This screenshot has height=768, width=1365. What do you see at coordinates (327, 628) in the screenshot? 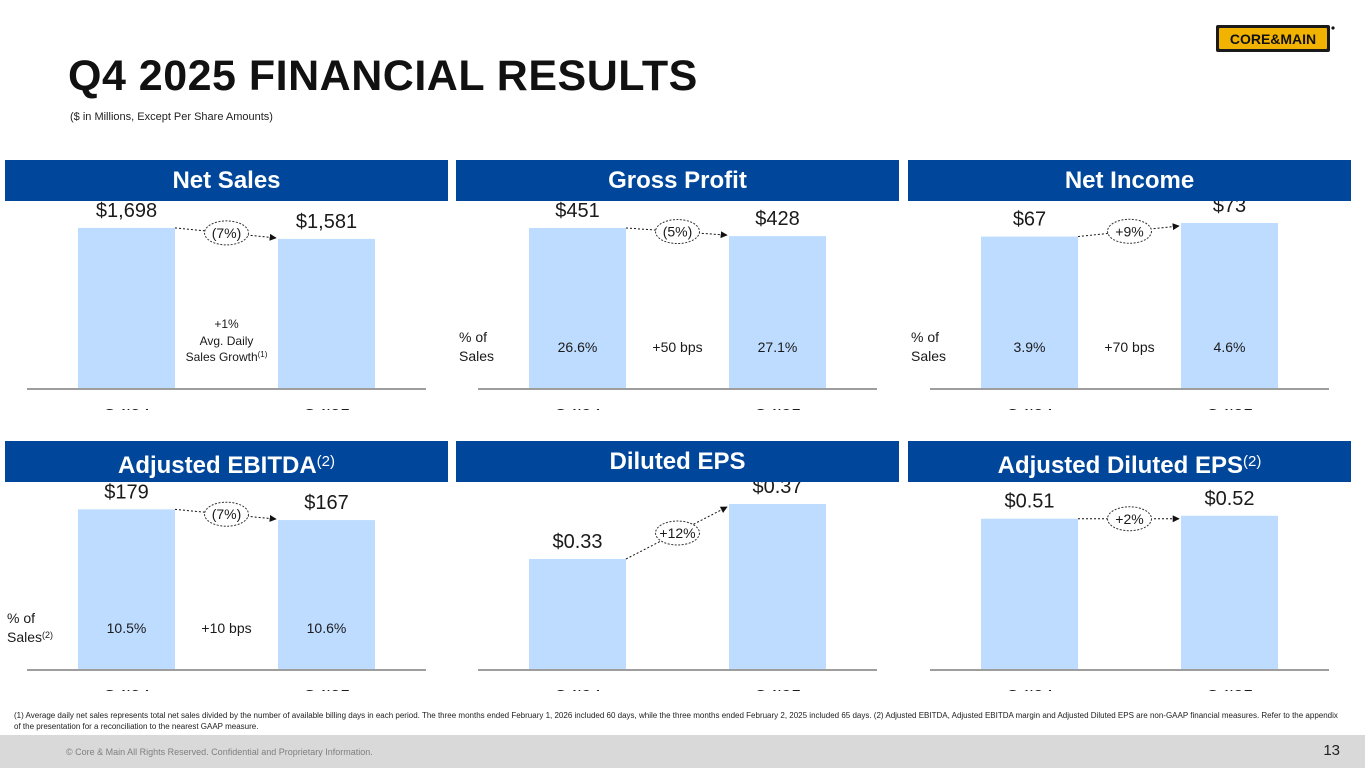
I see `margin-value: 10.6%` at bounding box center [327, 628].